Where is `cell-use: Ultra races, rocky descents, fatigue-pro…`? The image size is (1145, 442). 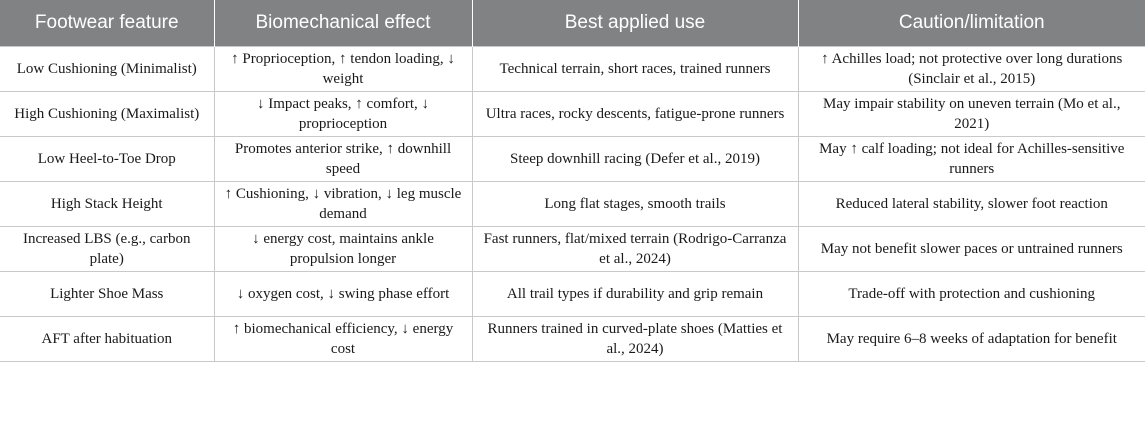
cell-use: Ultra races, rocky descents, fatigue-pro… is located at coordinates (635, 114).